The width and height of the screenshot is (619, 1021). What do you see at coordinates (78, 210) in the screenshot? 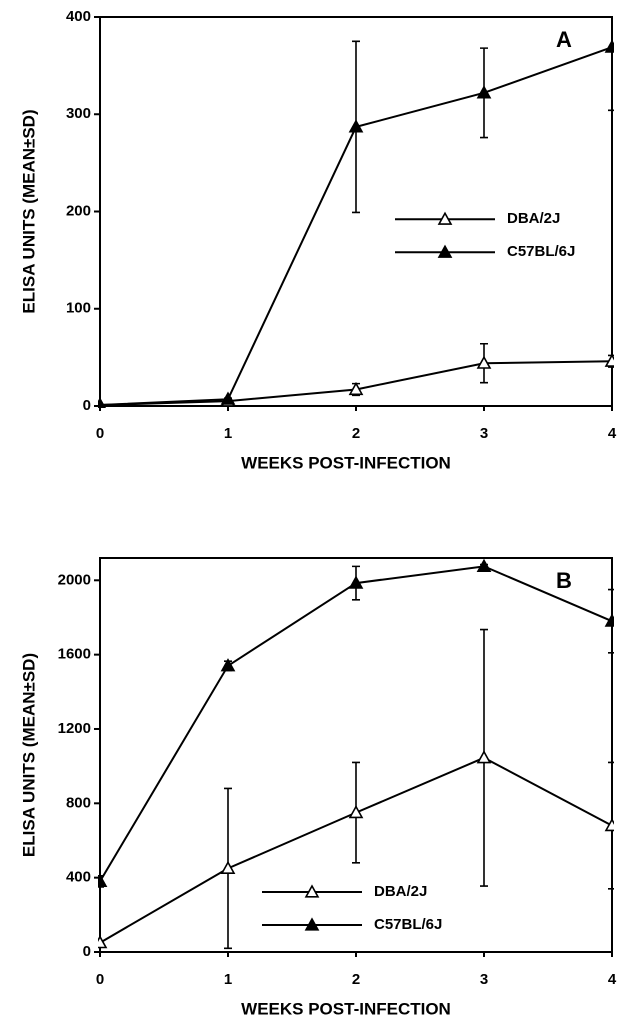
I see `y-tick-label: 200` at bounding box center [78, 210].